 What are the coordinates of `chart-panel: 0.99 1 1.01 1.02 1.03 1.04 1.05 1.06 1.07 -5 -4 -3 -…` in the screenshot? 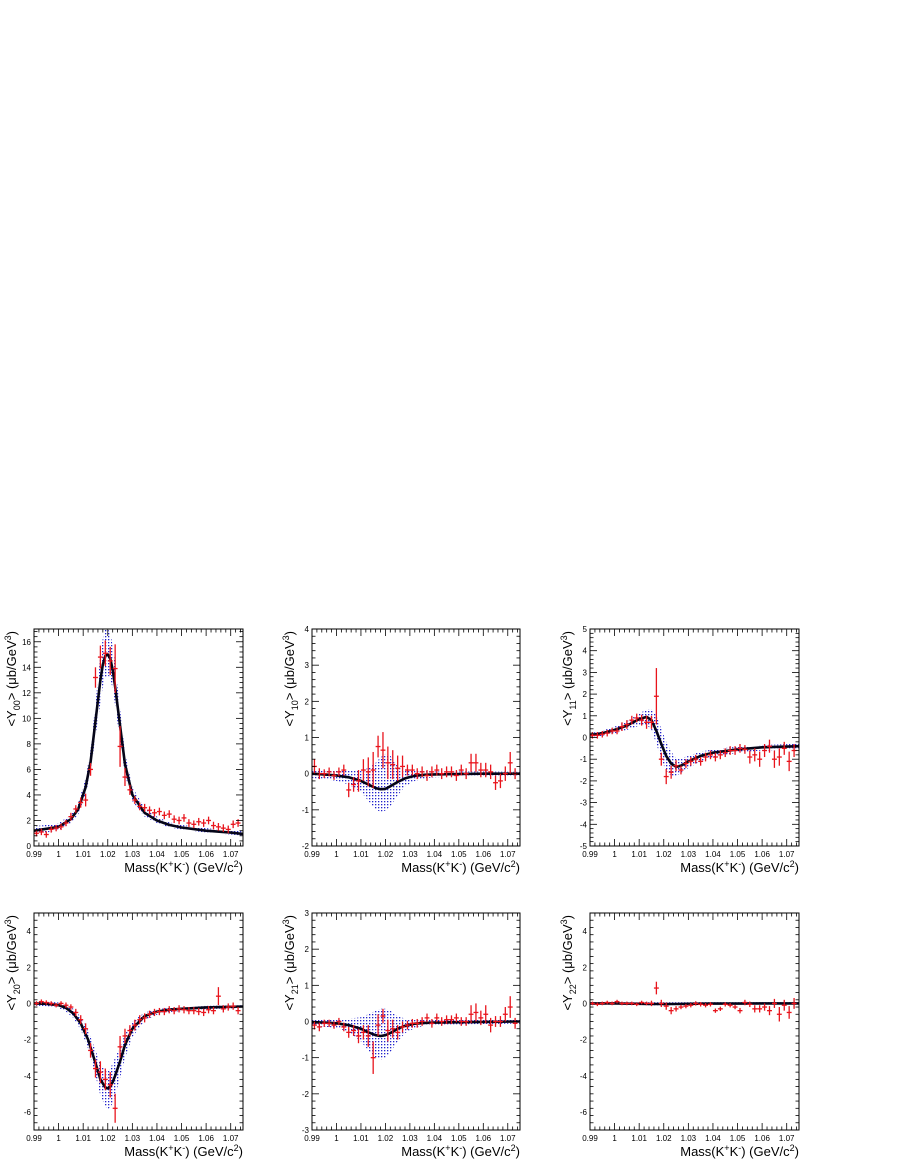 It's located at (679, 750).